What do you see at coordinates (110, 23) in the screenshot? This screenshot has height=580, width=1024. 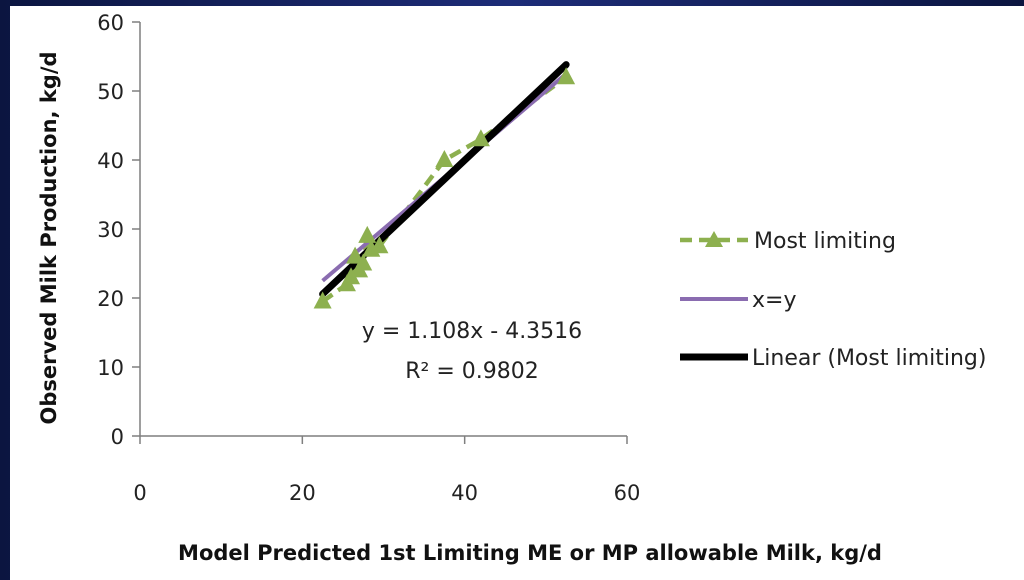 I see `y-tick-label: 60` at bounding box center [110, 23].